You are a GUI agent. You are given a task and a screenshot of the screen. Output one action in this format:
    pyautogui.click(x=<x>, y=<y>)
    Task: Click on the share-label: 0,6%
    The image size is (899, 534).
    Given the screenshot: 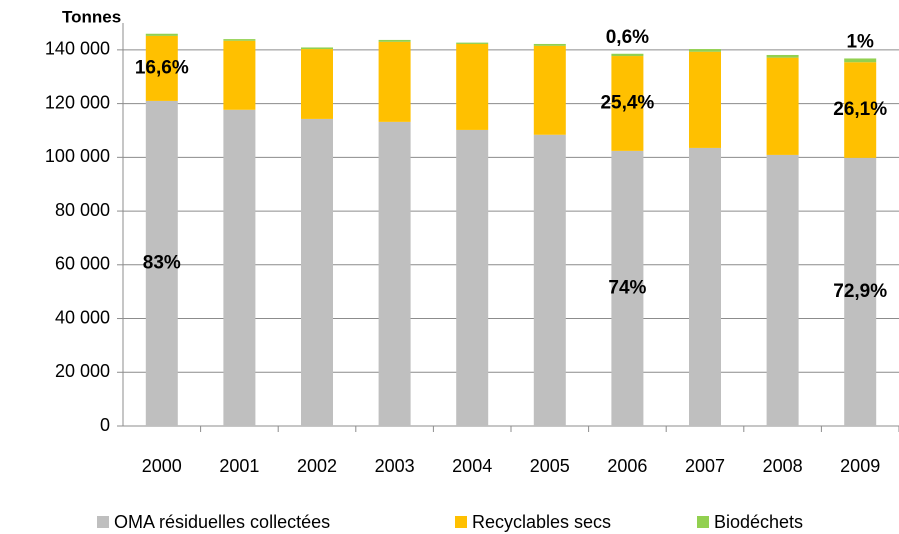 What is the action you would take?
    pyautogui.click(x=627, y=37)
    